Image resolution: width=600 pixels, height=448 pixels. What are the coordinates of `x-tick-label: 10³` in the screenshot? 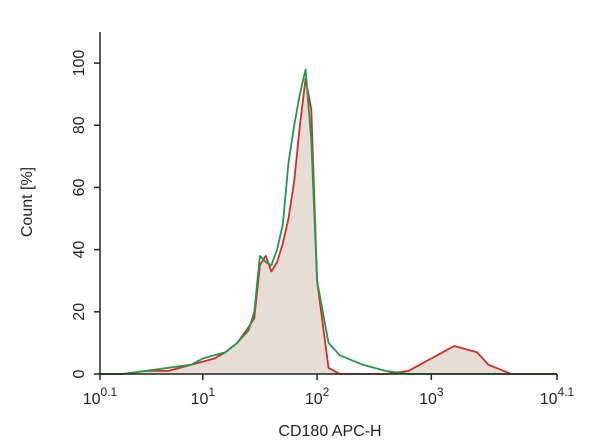 It's located at (431, 396).